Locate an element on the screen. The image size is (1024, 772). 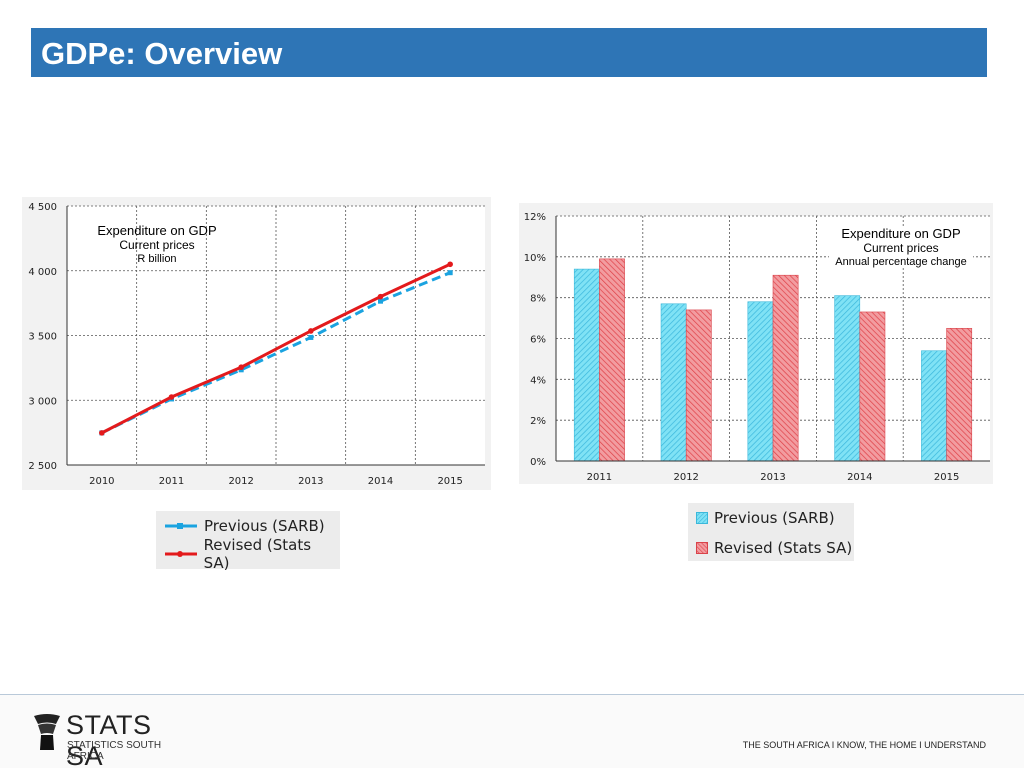
bar-xtick-label: 2013 is located at coordinates (772, 477).